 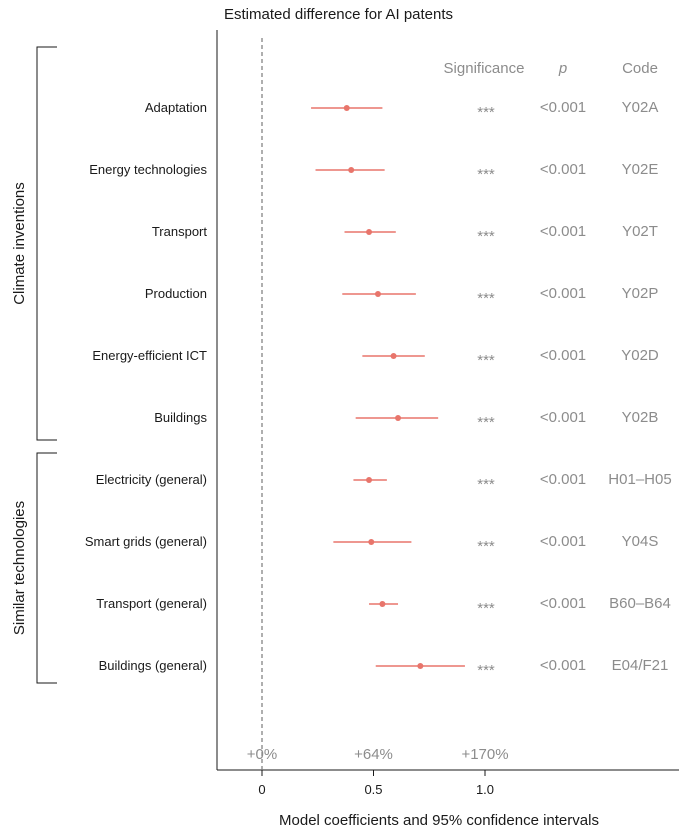 What do you see at coordinates (261, 789) in the screenshot?
I see `x-tick-label: 0` at bounding box center [261, 789].